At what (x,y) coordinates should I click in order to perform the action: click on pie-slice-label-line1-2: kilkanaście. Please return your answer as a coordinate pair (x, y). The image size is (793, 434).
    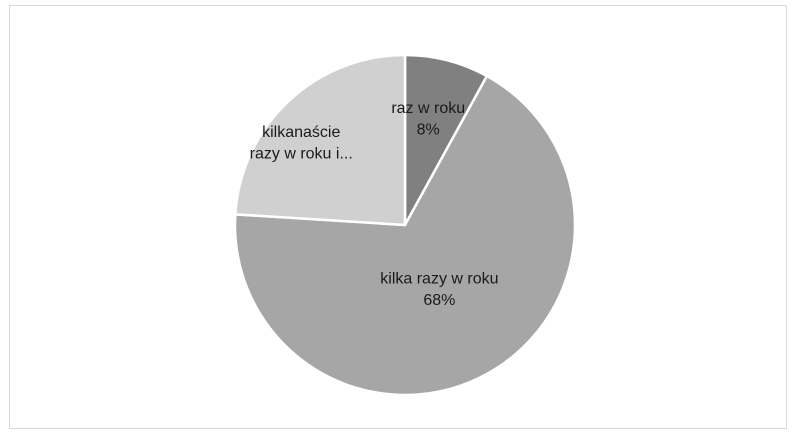
    Looking at the image, I should click on (301, 132).